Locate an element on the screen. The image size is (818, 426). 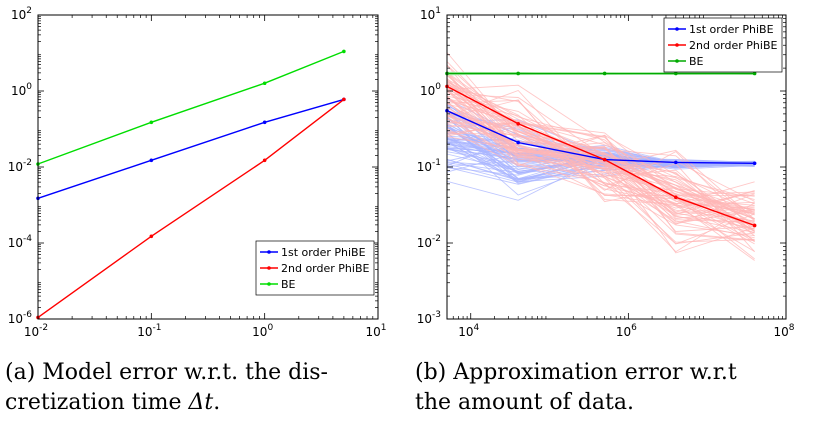
caption-a-line1: (a) Model error w.r.t. the dis- is located at coordinates (166, 372).